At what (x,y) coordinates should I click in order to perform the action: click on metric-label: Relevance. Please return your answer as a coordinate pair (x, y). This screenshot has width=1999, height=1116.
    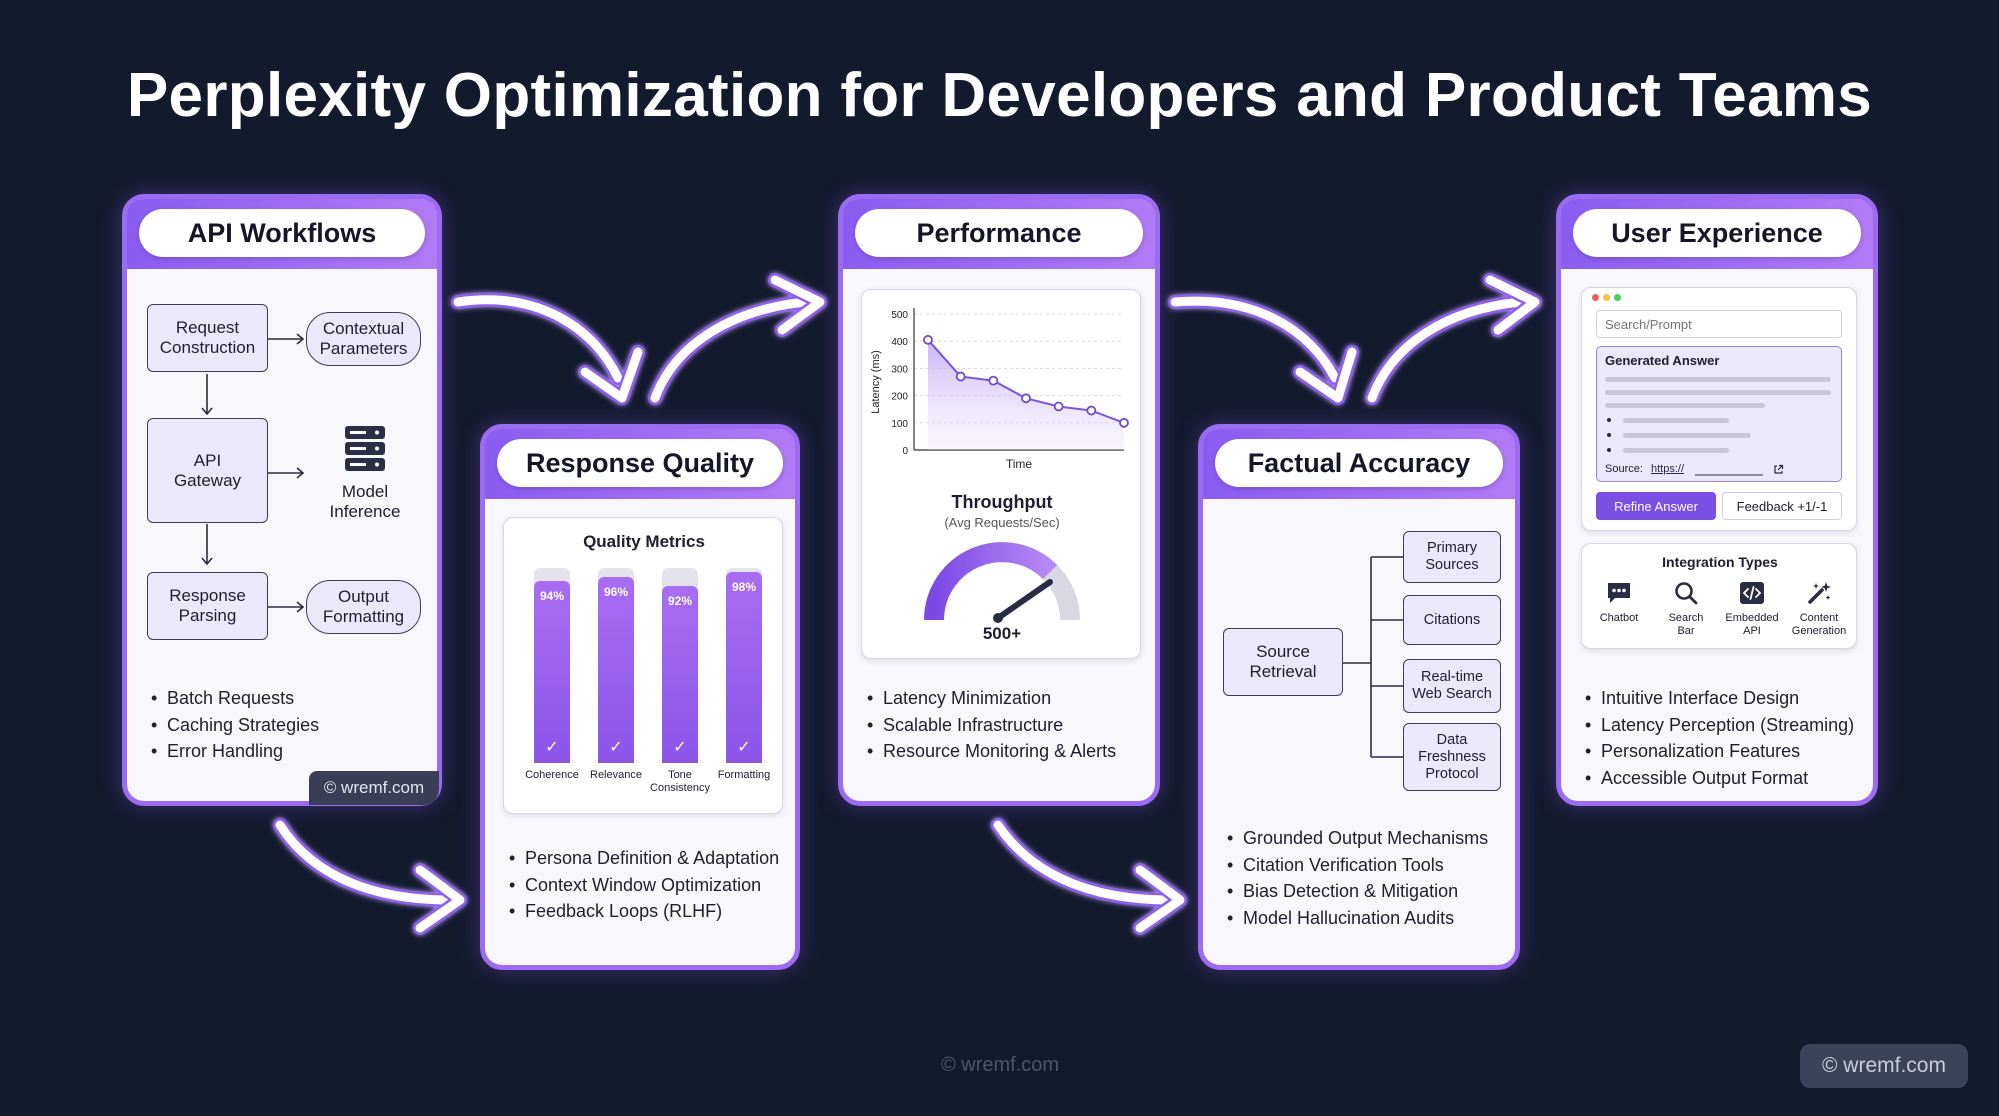
    Looking at the image, I should click on (616, 775).